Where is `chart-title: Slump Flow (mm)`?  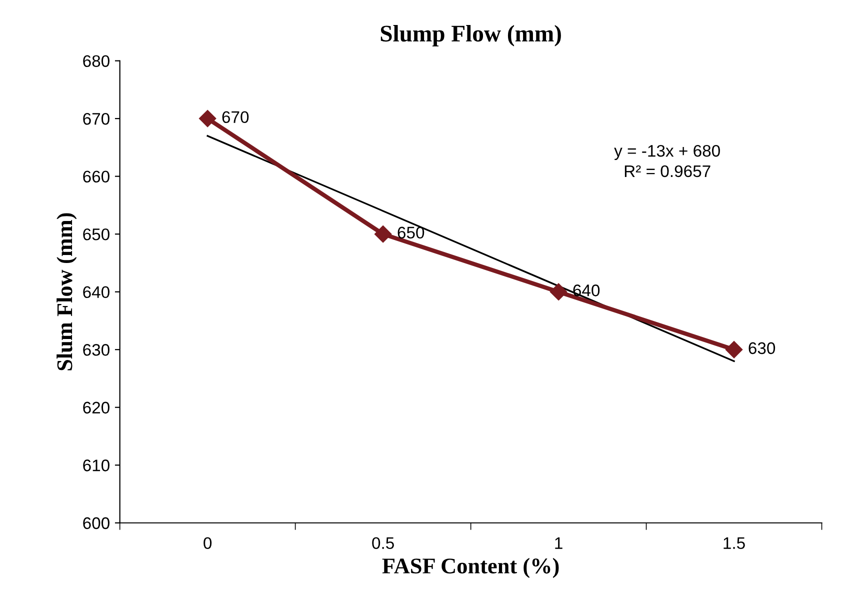 chart-title: Slump Flow (mm) is located at coordinates (470, 35).